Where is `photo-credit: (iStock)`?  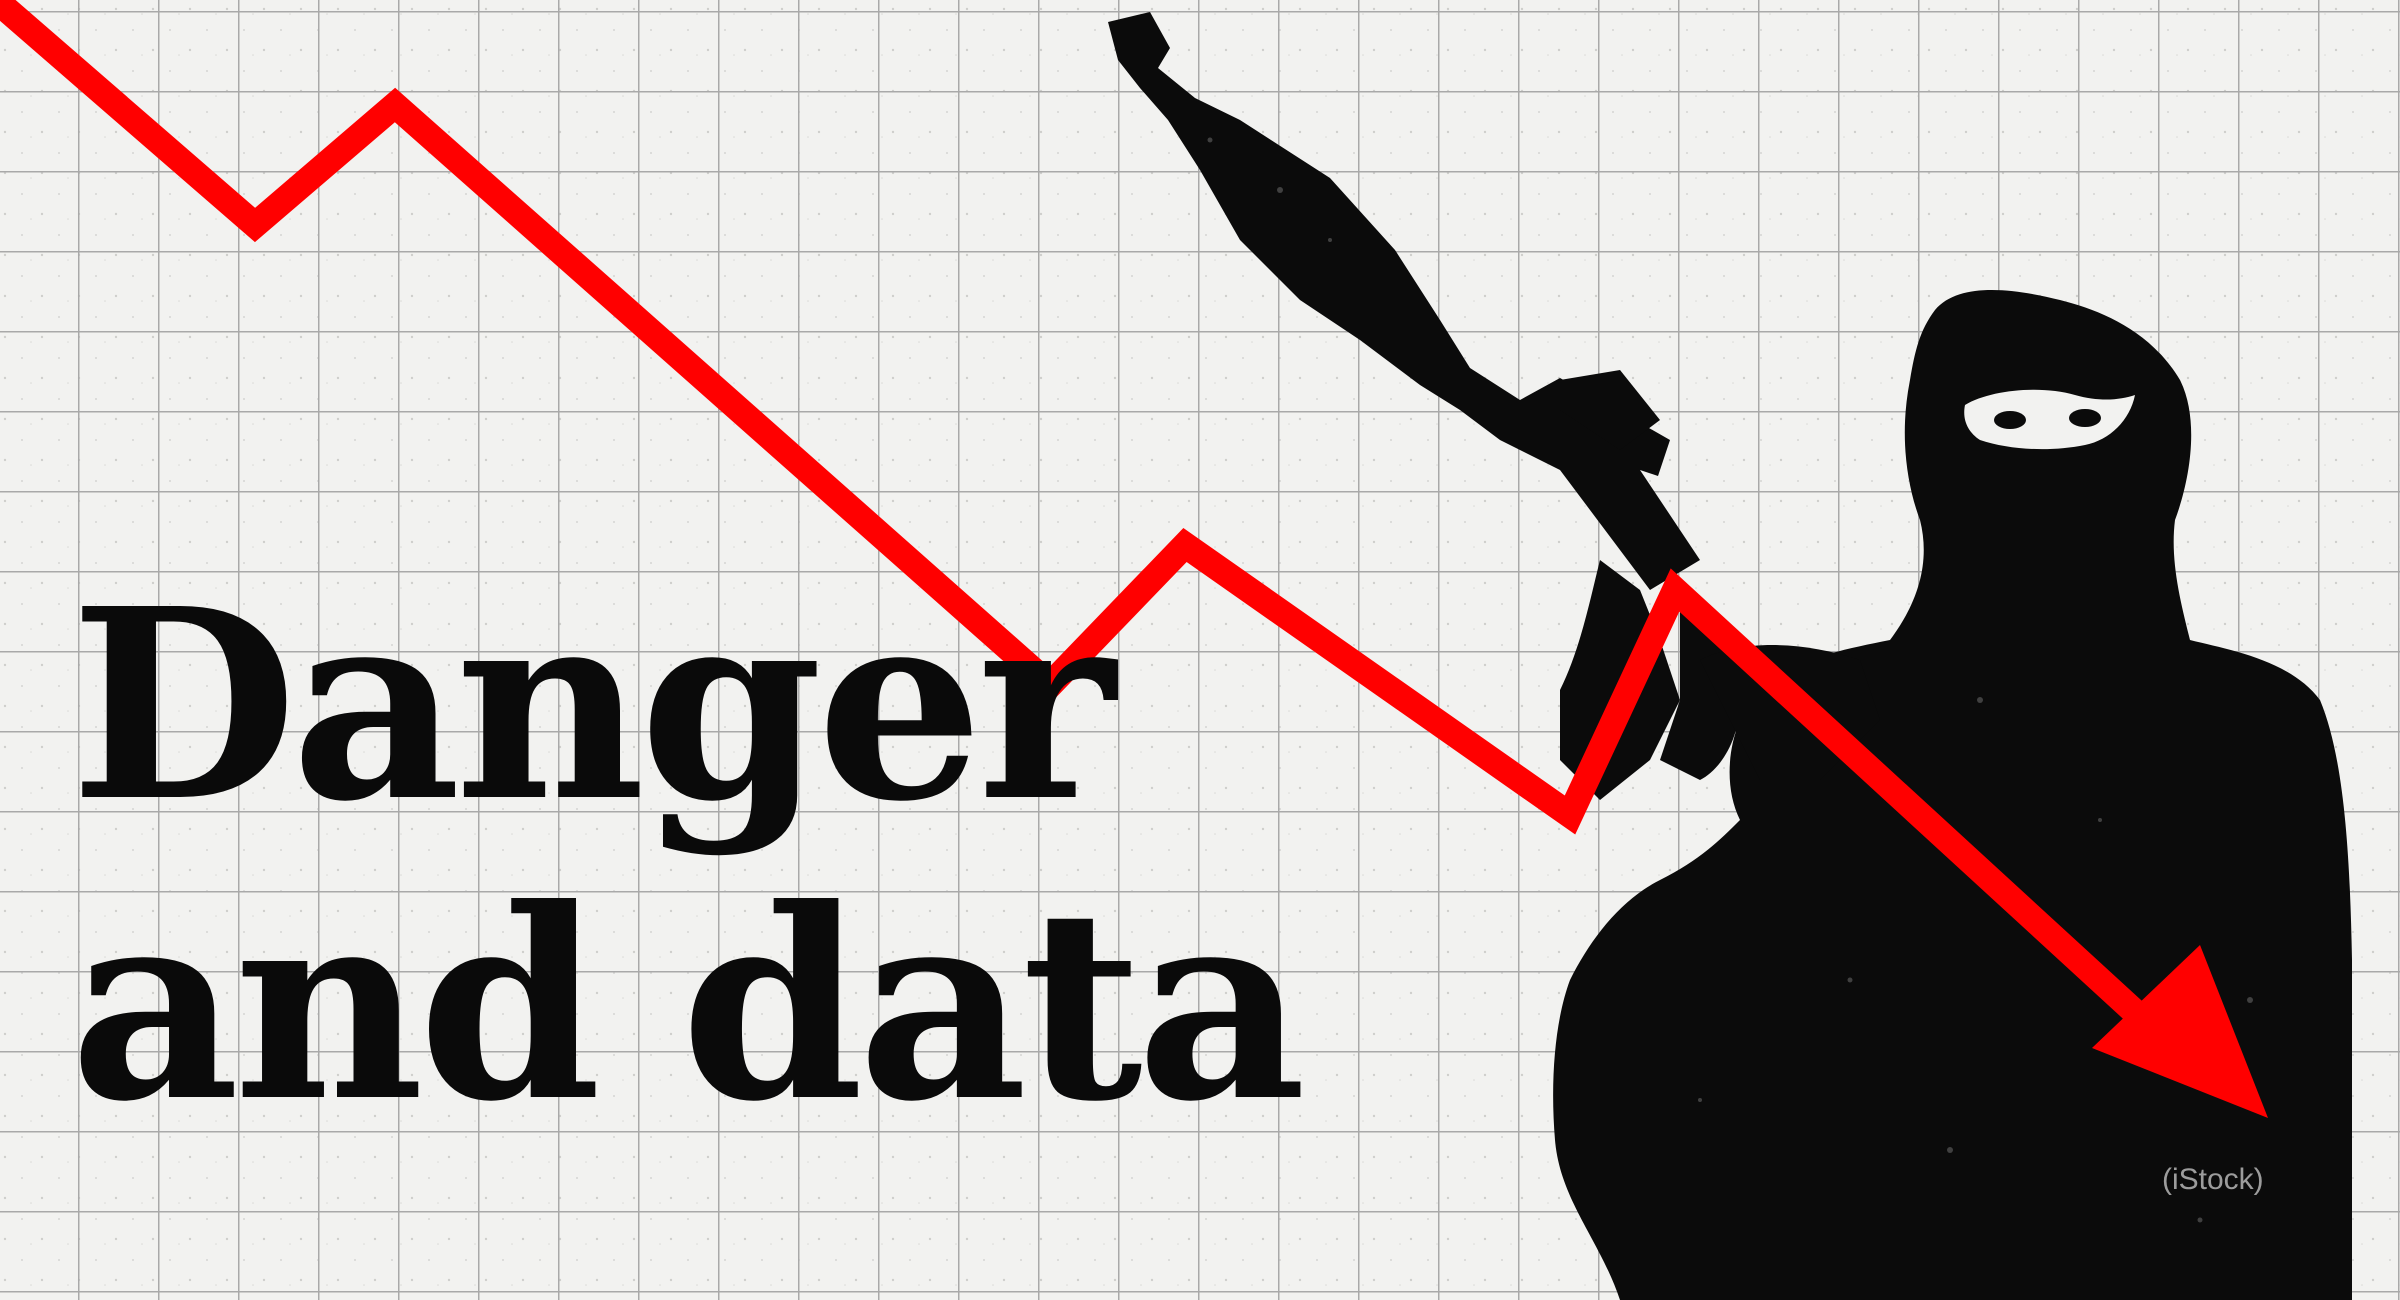
photo-credit: (iStock) is located at coordinates (2213, 1179).